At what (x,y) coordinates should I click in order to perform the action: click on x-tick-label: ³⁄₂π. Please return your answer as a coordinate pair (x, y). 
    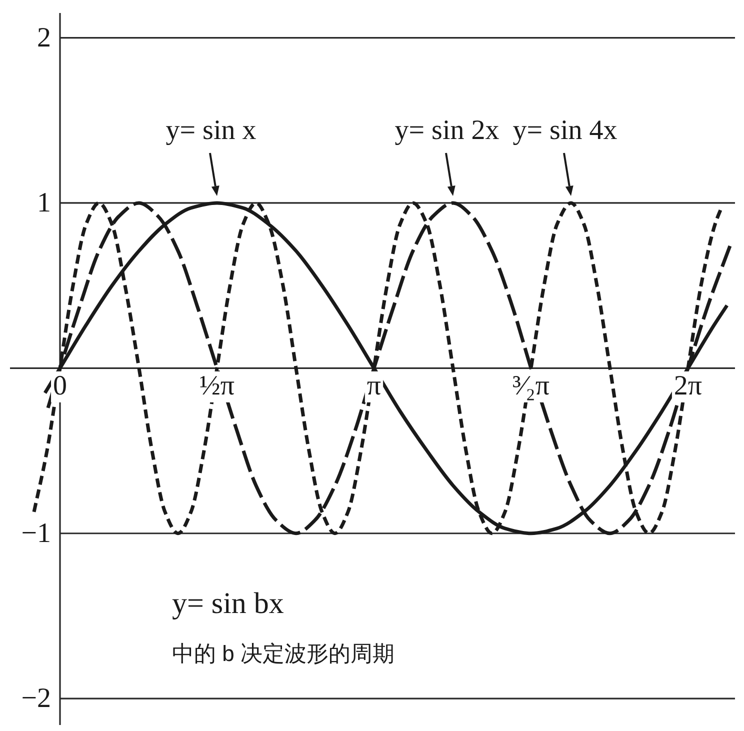
    Looking at the image, I should click on (531, 386).